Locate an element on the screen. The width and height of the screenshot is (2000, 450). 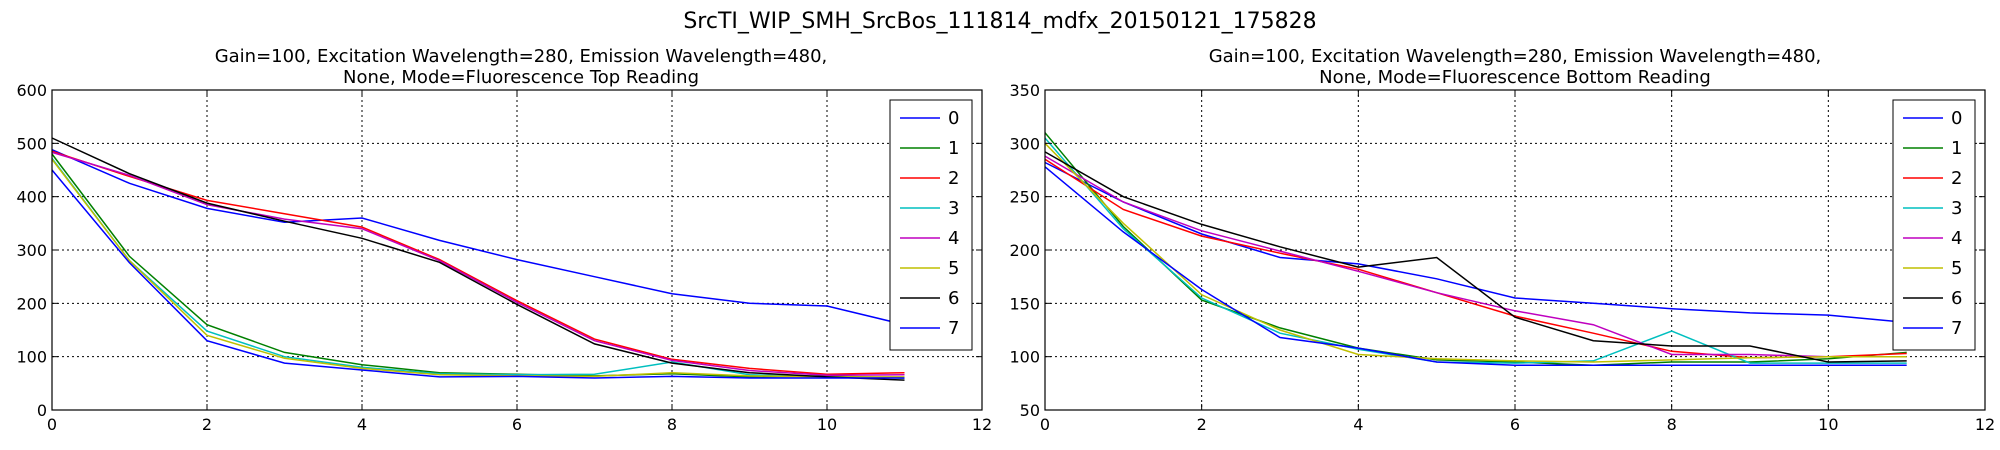
right-ytick-label: 250 is located at coordinates (1024, 197).